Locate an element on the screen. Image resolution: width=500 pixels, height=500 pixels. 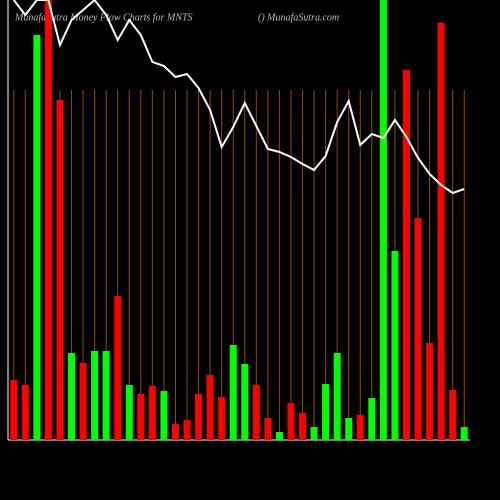
chart-subtitle: () MunafaSutra.com is located at coordinates (298, 17).